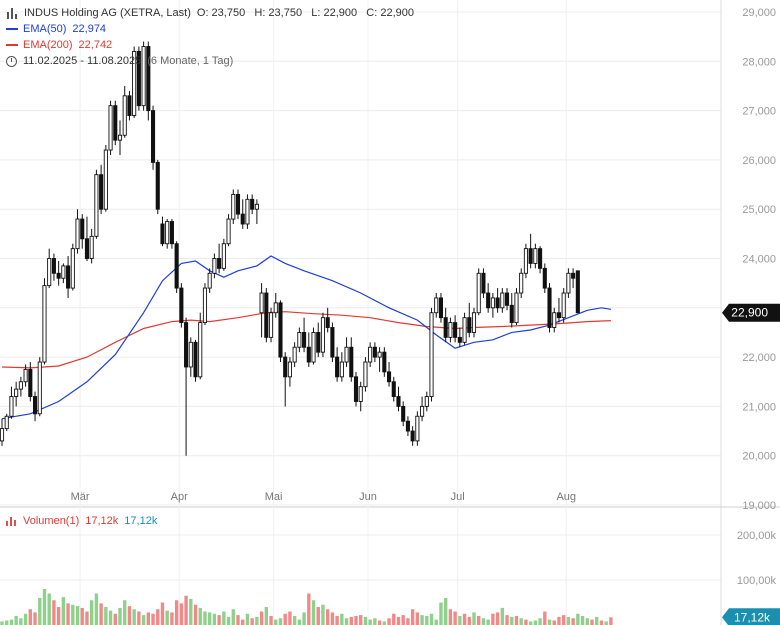 This screenshot has height=625, width=780. Describe the element at coordinates (751, 312) in the screenshot. I see `price-tag-shape` at that location.